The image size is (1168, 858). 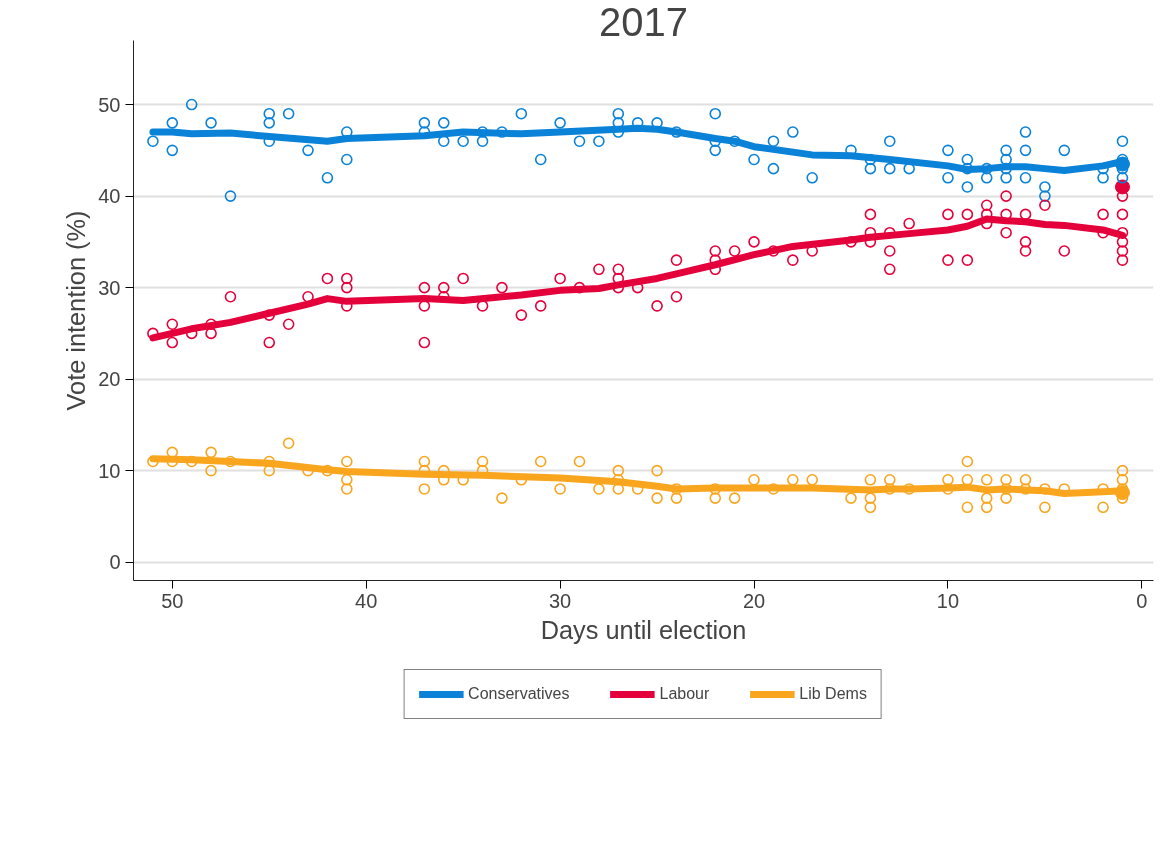 I want to click on x-tick-label: 40, so click(x=366, y=600).